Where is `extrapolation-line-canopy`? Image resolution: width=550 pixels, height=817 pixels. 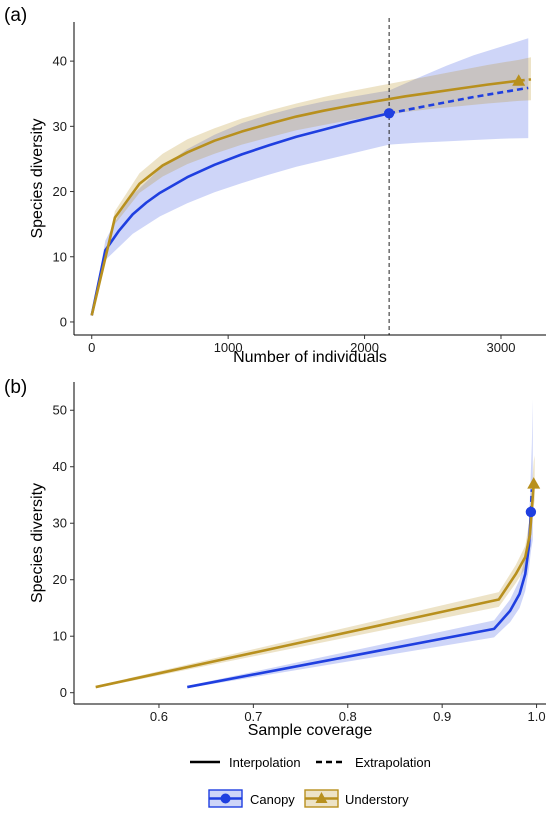
extrapolation-line-canopy is located at coordinates (458, 100).